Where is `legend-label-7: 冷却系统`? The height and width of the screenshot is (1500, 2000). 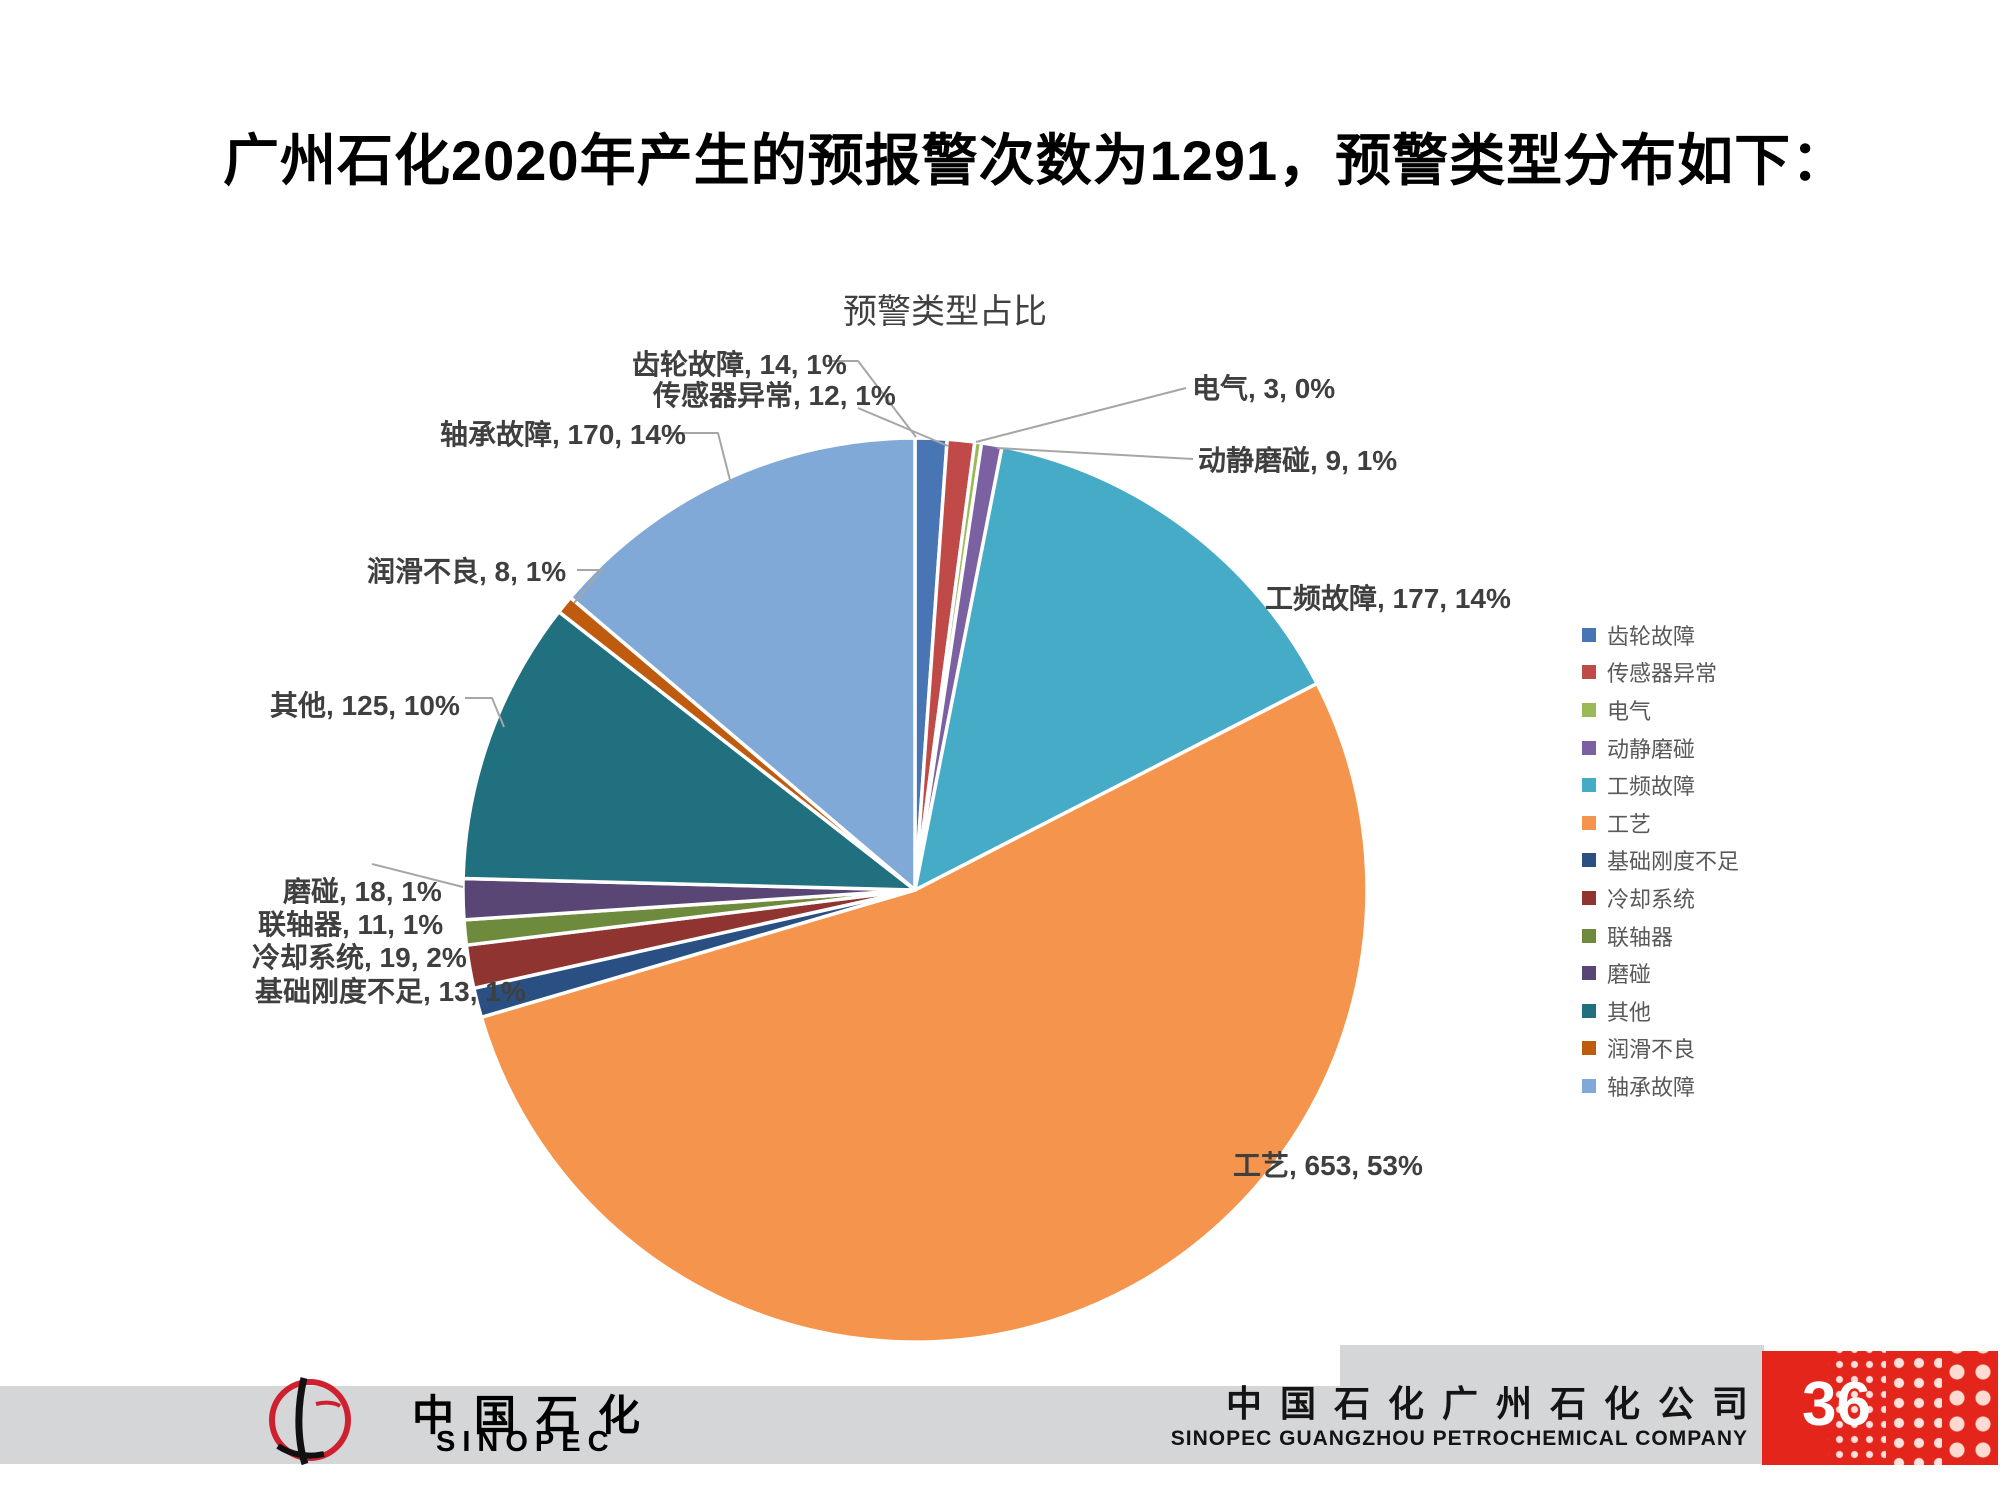 legend-label-7: 冷却系统 is located at coordinates (1651, 899).